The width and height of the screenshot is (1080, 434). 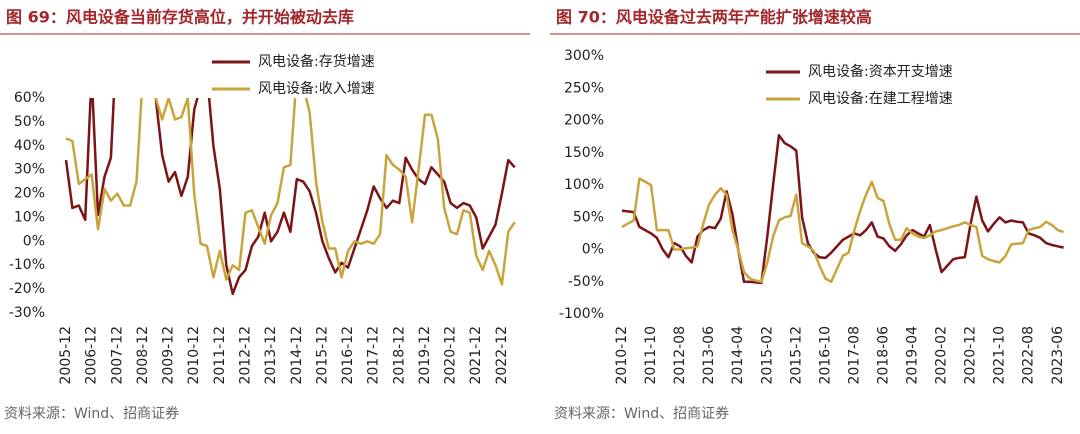 What do you see at coordinates (399, 355) in the screenshot?
I see `x-tick-label: 2018-12` at bounding box center [399, 355].